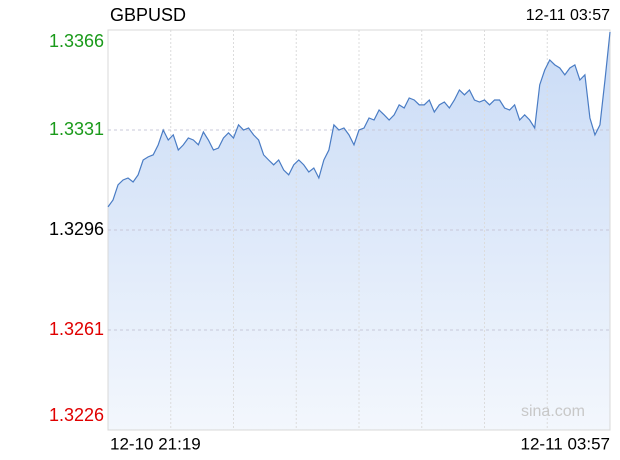 The width and height of the screenshot is (620, 460). What do you see at coordinates (76, 415) in the screenshot?
I see `y-tick-label: 1.3226` at bounding box center [76, 415].